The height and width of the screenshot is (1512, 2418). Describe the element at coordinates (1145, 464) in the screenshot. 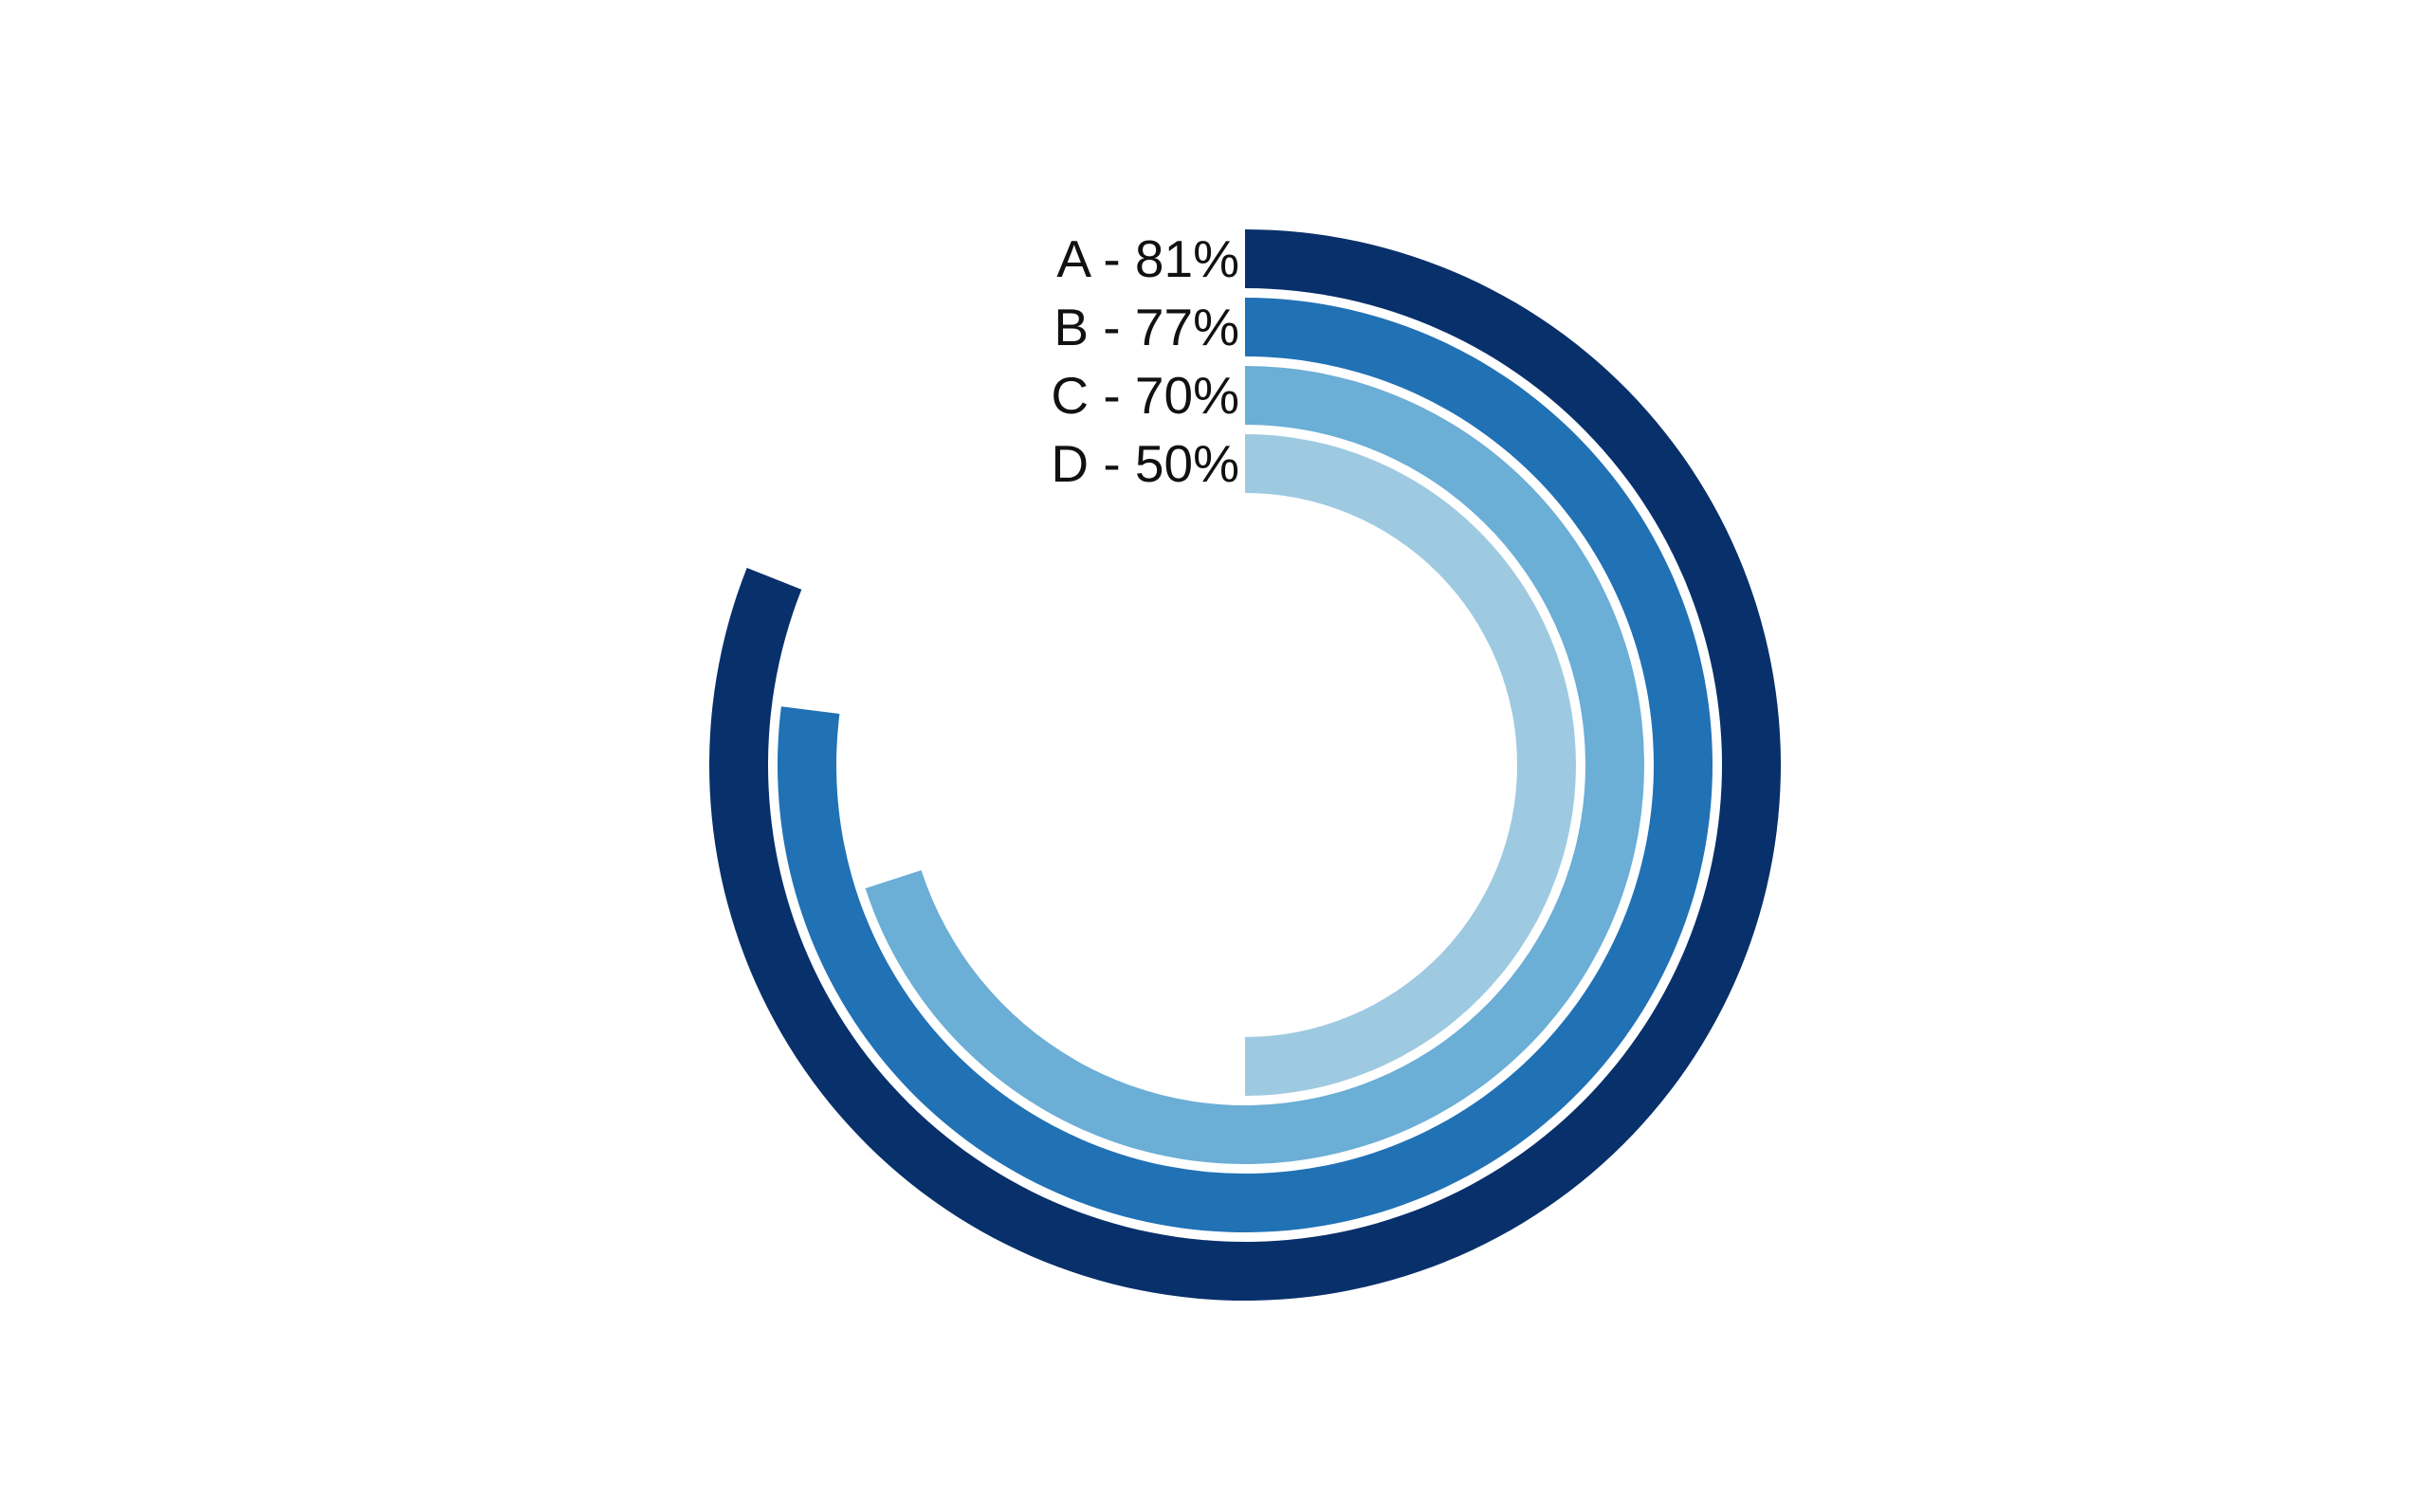

I see `ring-label-d: D - 50%` at that location.